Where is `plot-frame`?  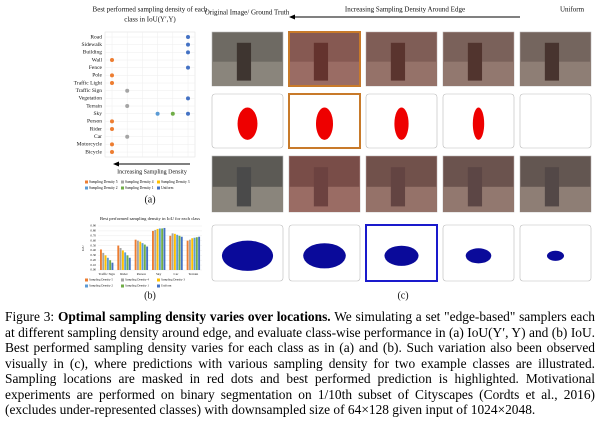 plot-frame is located at coordinates (150, 94).